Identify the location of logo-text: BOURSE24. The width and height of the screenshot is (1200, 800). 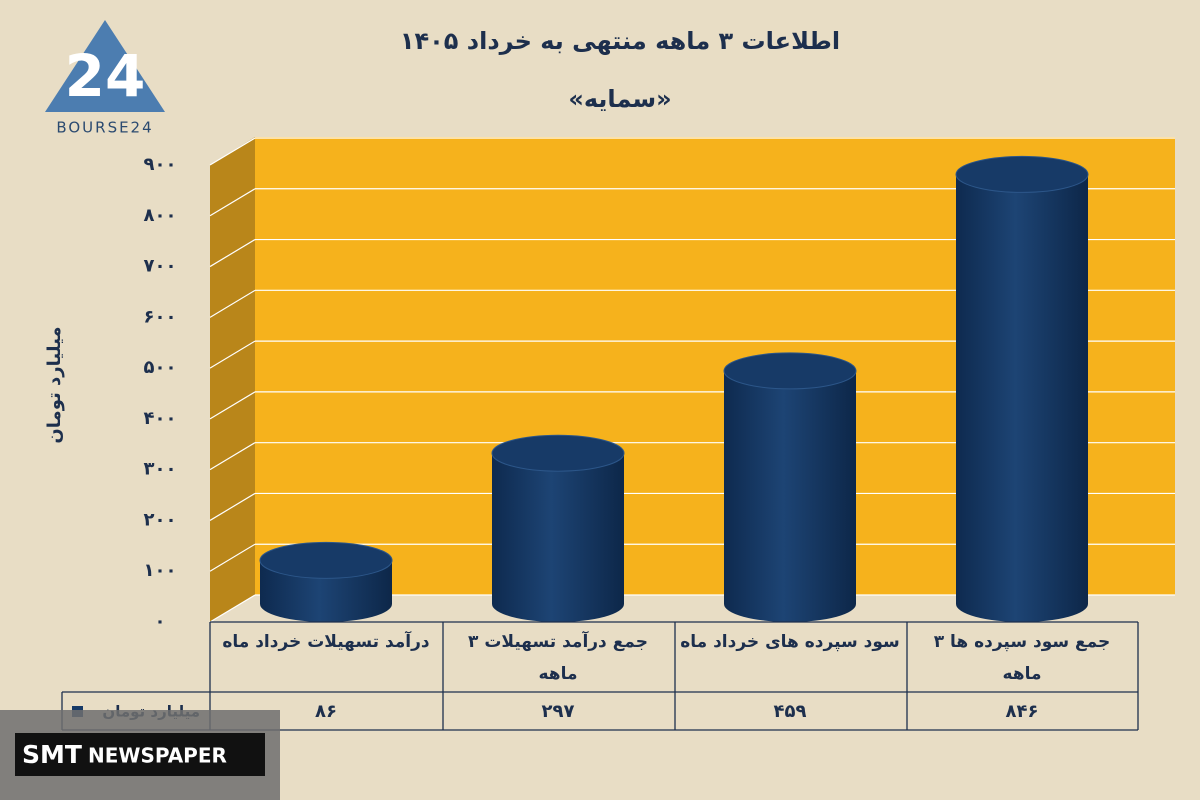
(104, 128).